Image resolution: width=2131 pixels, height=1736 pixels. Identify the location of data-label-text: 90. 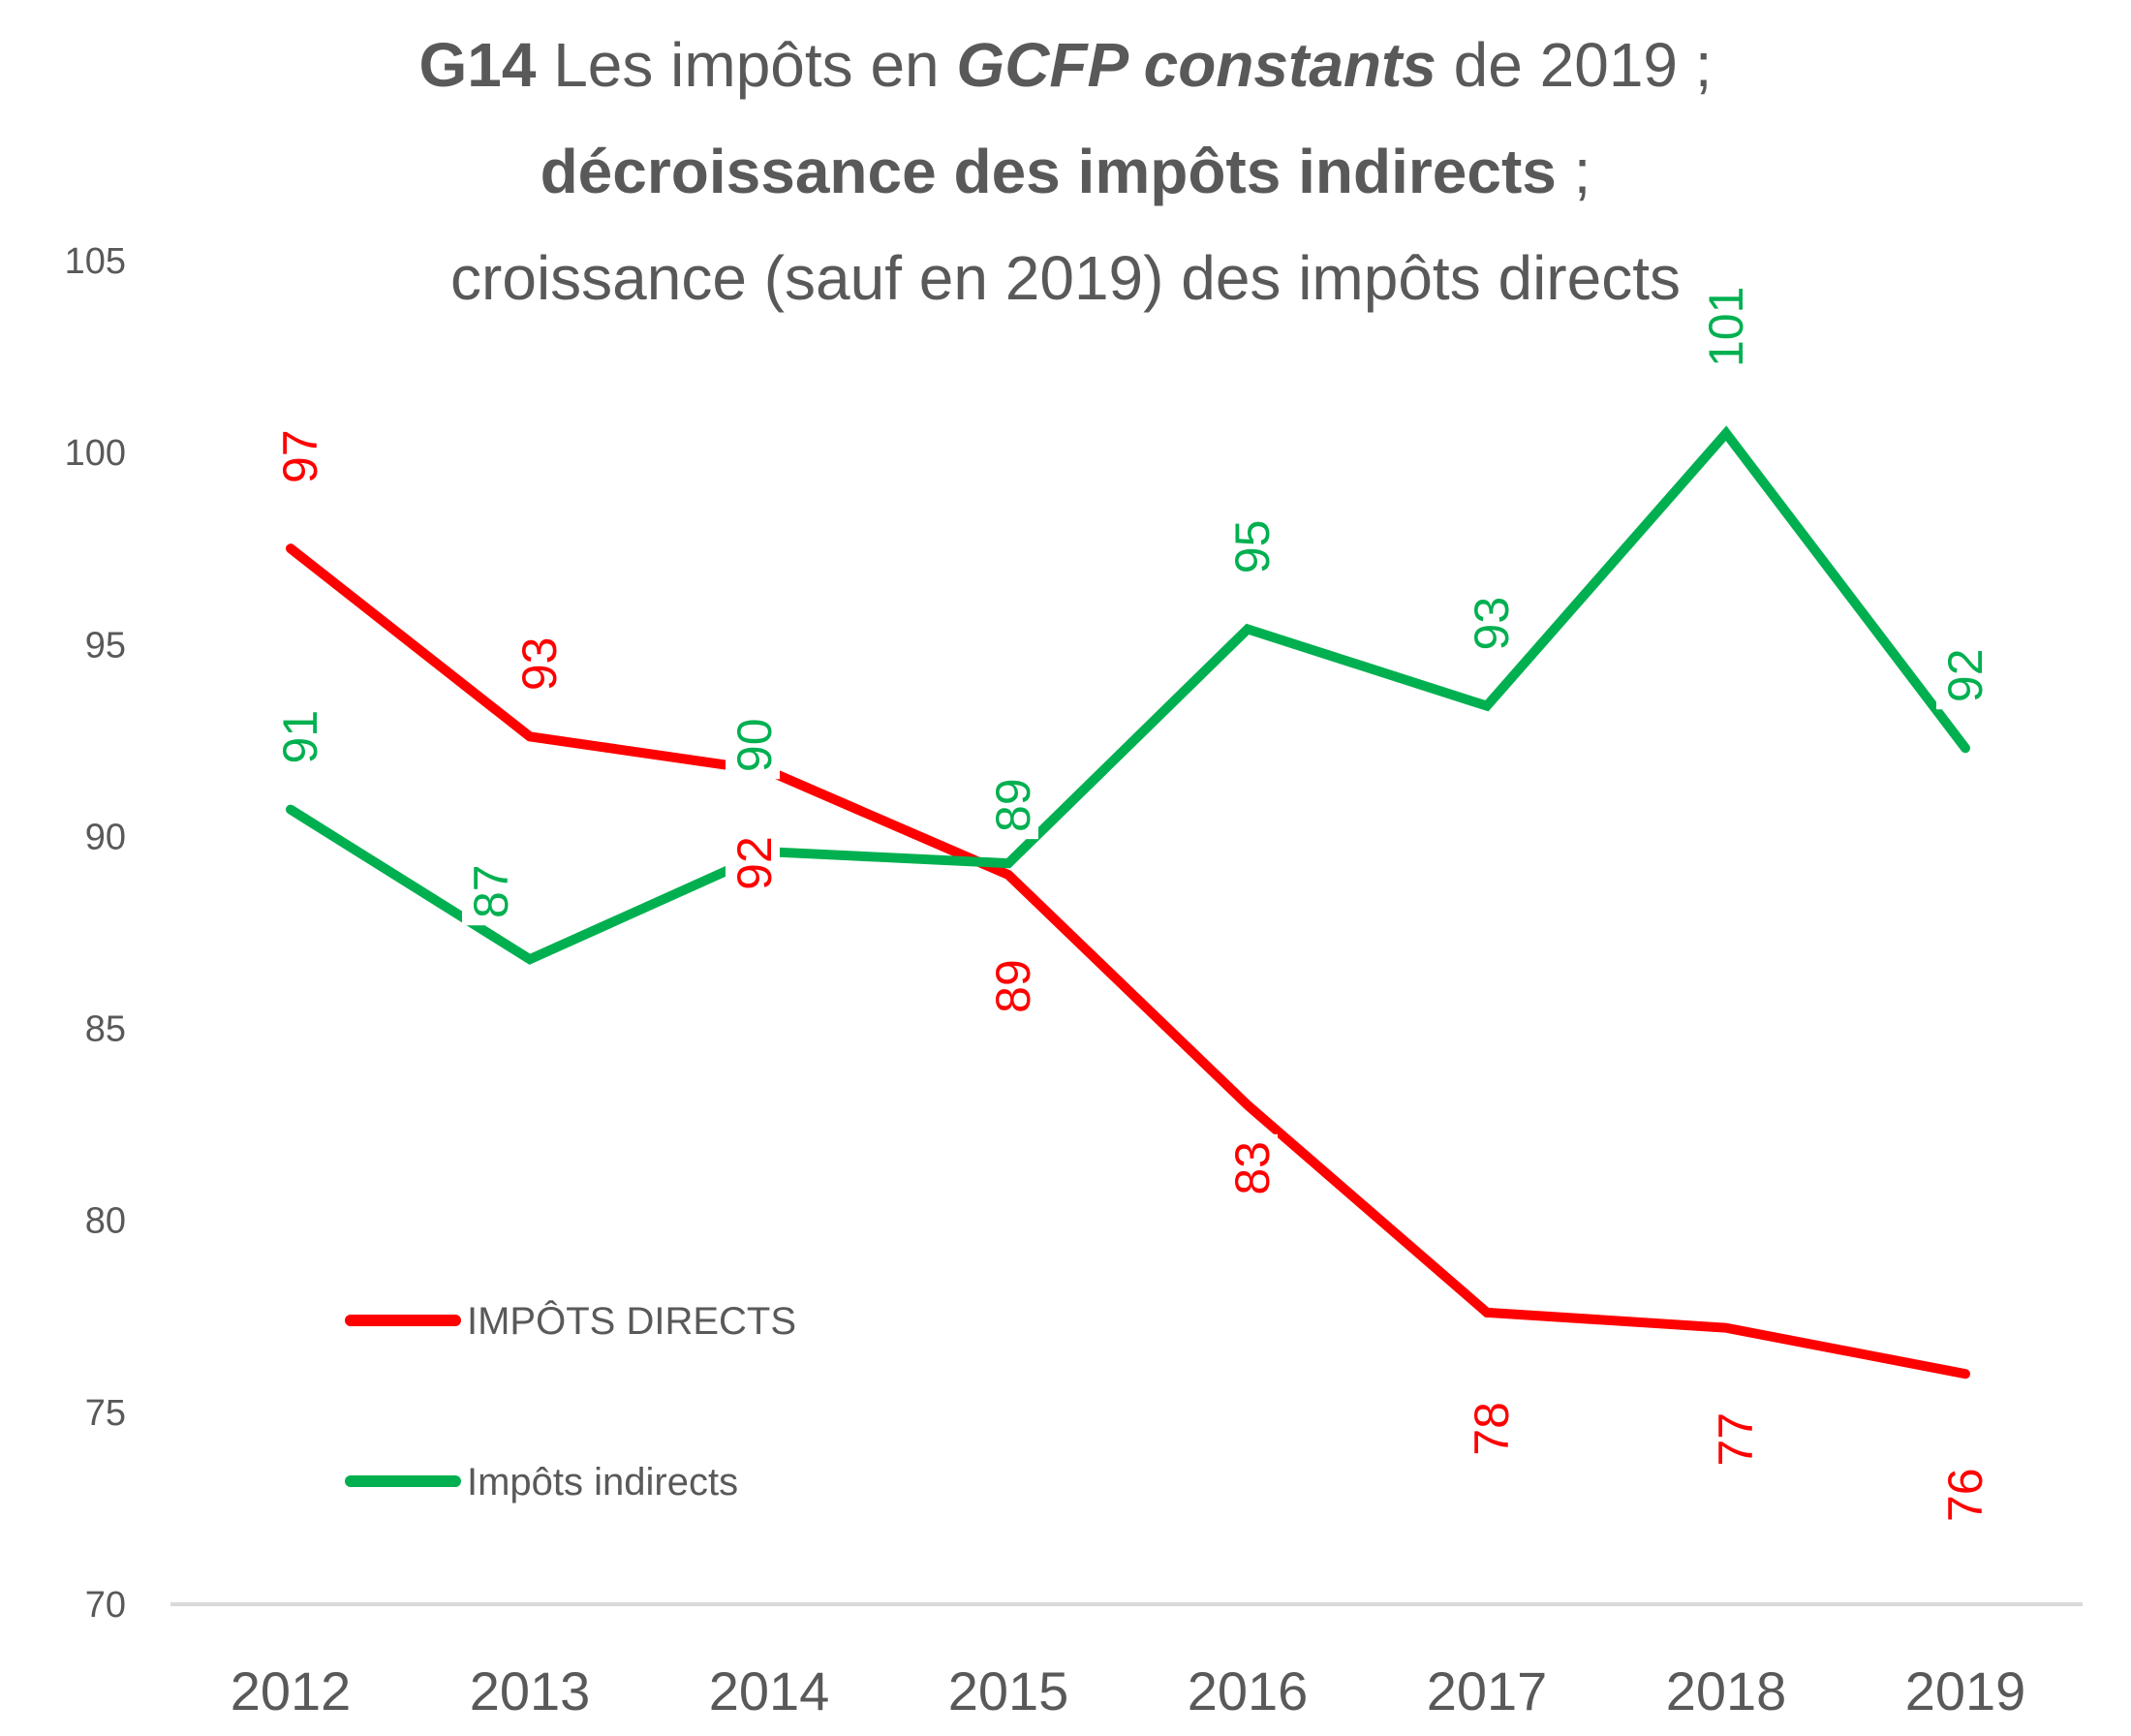
(754, 745).